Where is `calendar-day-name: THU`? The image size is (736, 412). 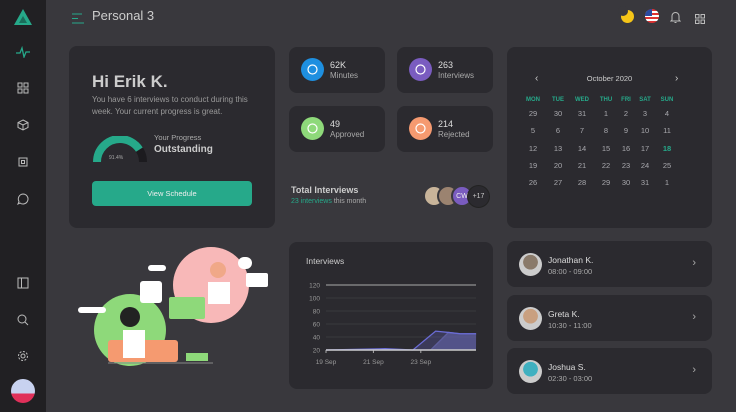
calendar-day-name: THU is located at coordinates (606, 100).